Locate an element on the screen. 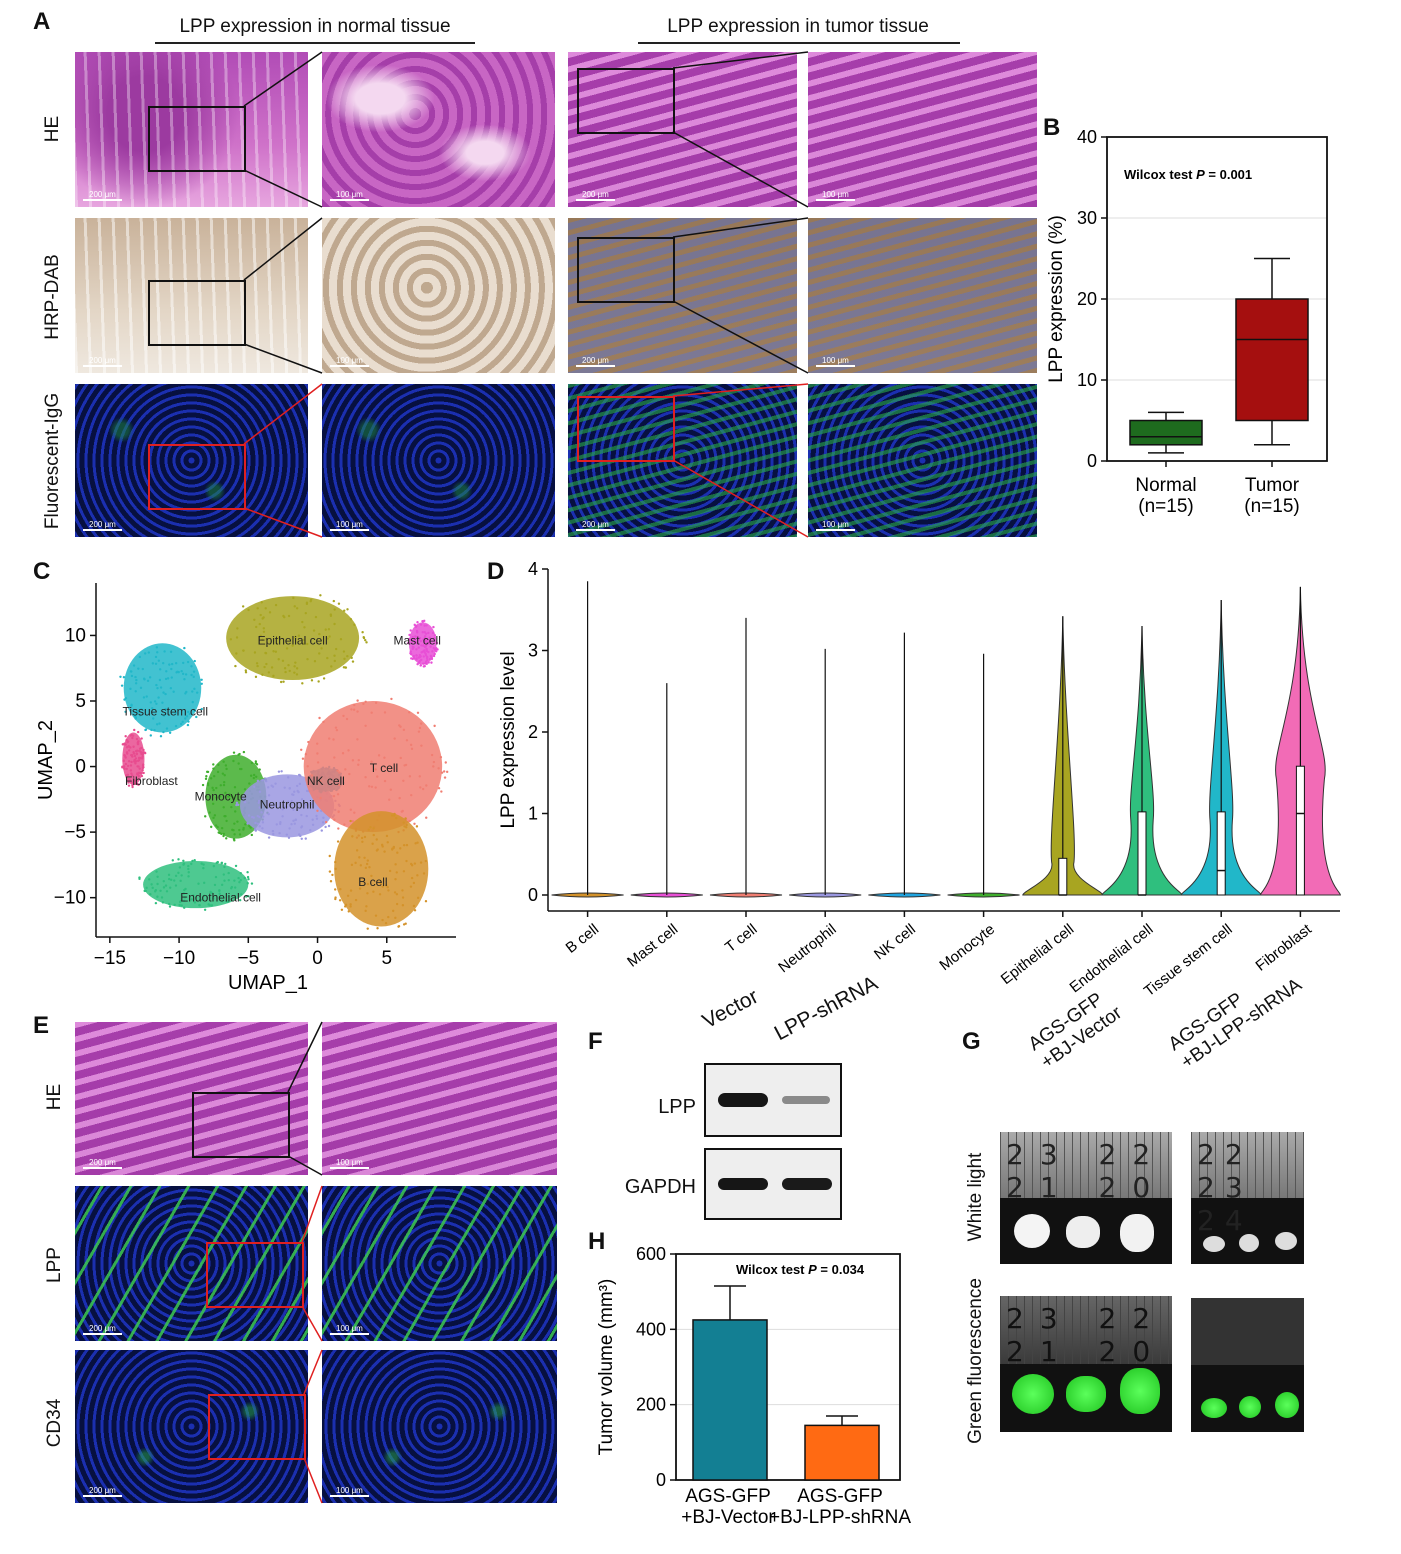  histology-image-he-xenograft: 200 μm is located at coordinates (191, 1098).